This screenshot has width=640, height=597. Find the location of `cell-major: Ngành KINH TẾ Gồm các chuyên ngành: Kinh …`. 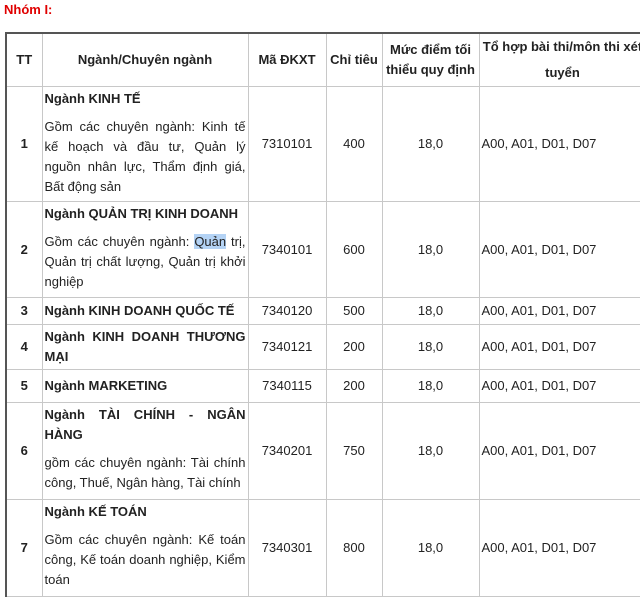

cell-major: Ngành KINH TẾ Gồm các chuyên ngành: Kinh … is located at coordinates (145, 144).